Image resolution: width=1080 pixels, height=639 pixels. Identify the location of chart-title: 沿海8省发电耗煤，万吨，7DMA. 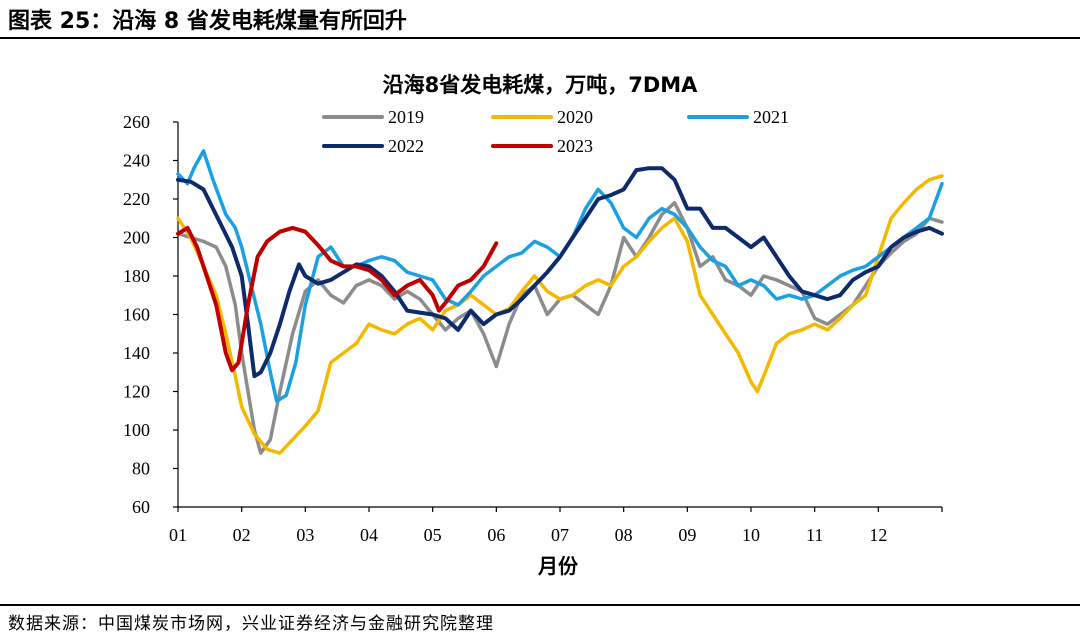
(541, 85).